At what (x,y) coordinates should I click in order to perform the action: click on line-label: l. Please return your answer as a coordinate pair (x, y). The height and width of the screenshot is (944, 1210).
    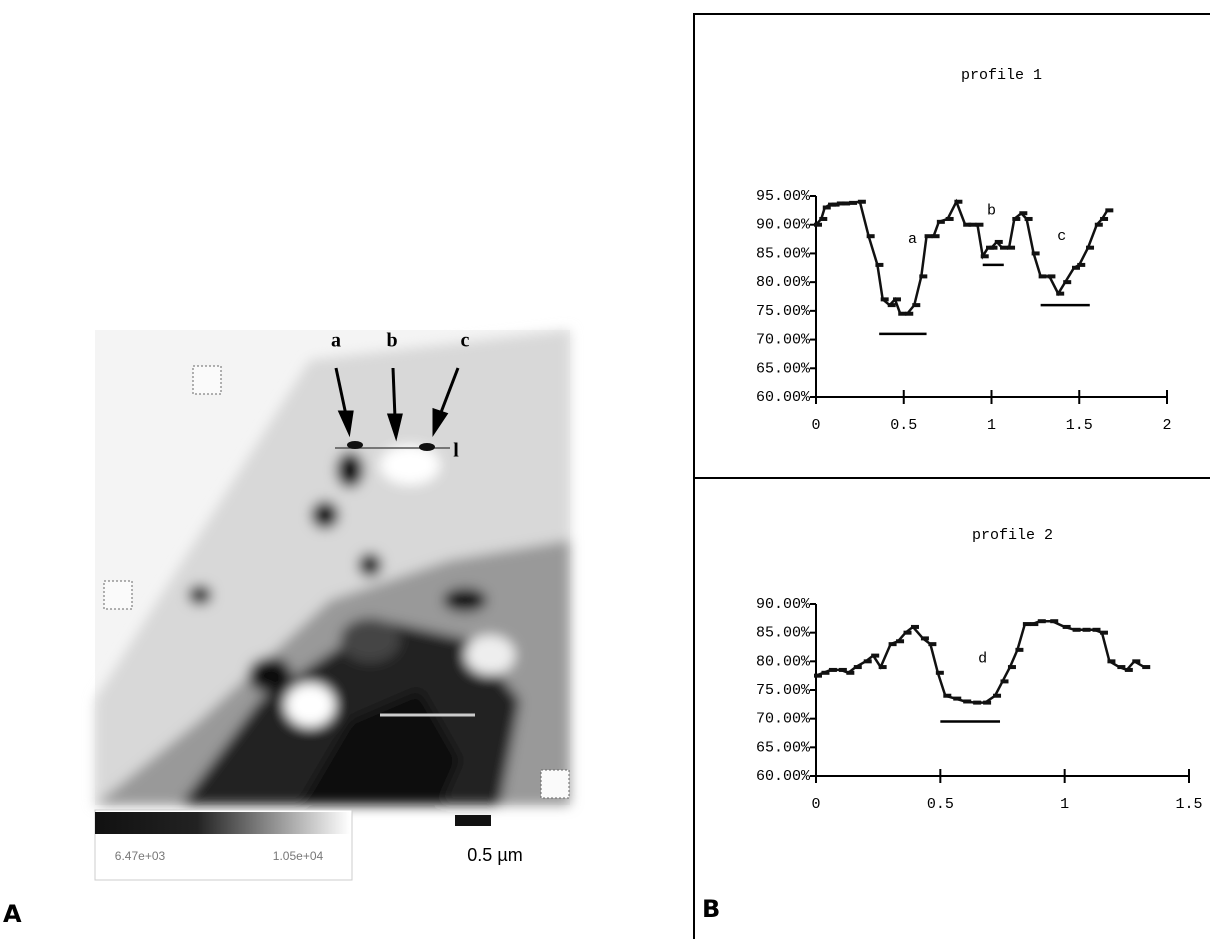
    Looking at the image, I should click on (456, 451).